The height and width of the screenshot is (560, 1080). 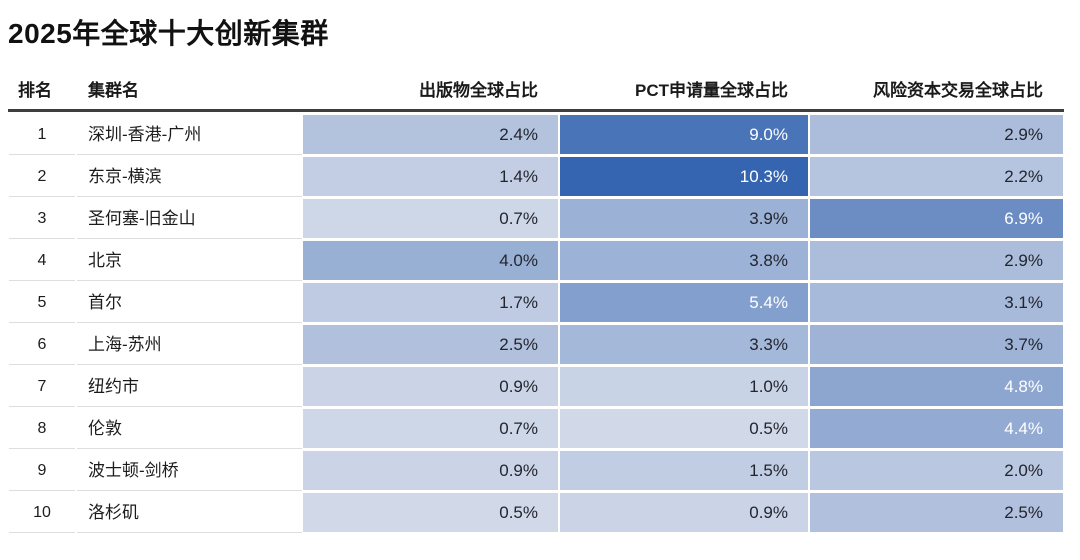 What do you see at coordinates (683, 134) in the screenshot?
I see `cell-pct: 9.0%` at bounding box center [683, 134].